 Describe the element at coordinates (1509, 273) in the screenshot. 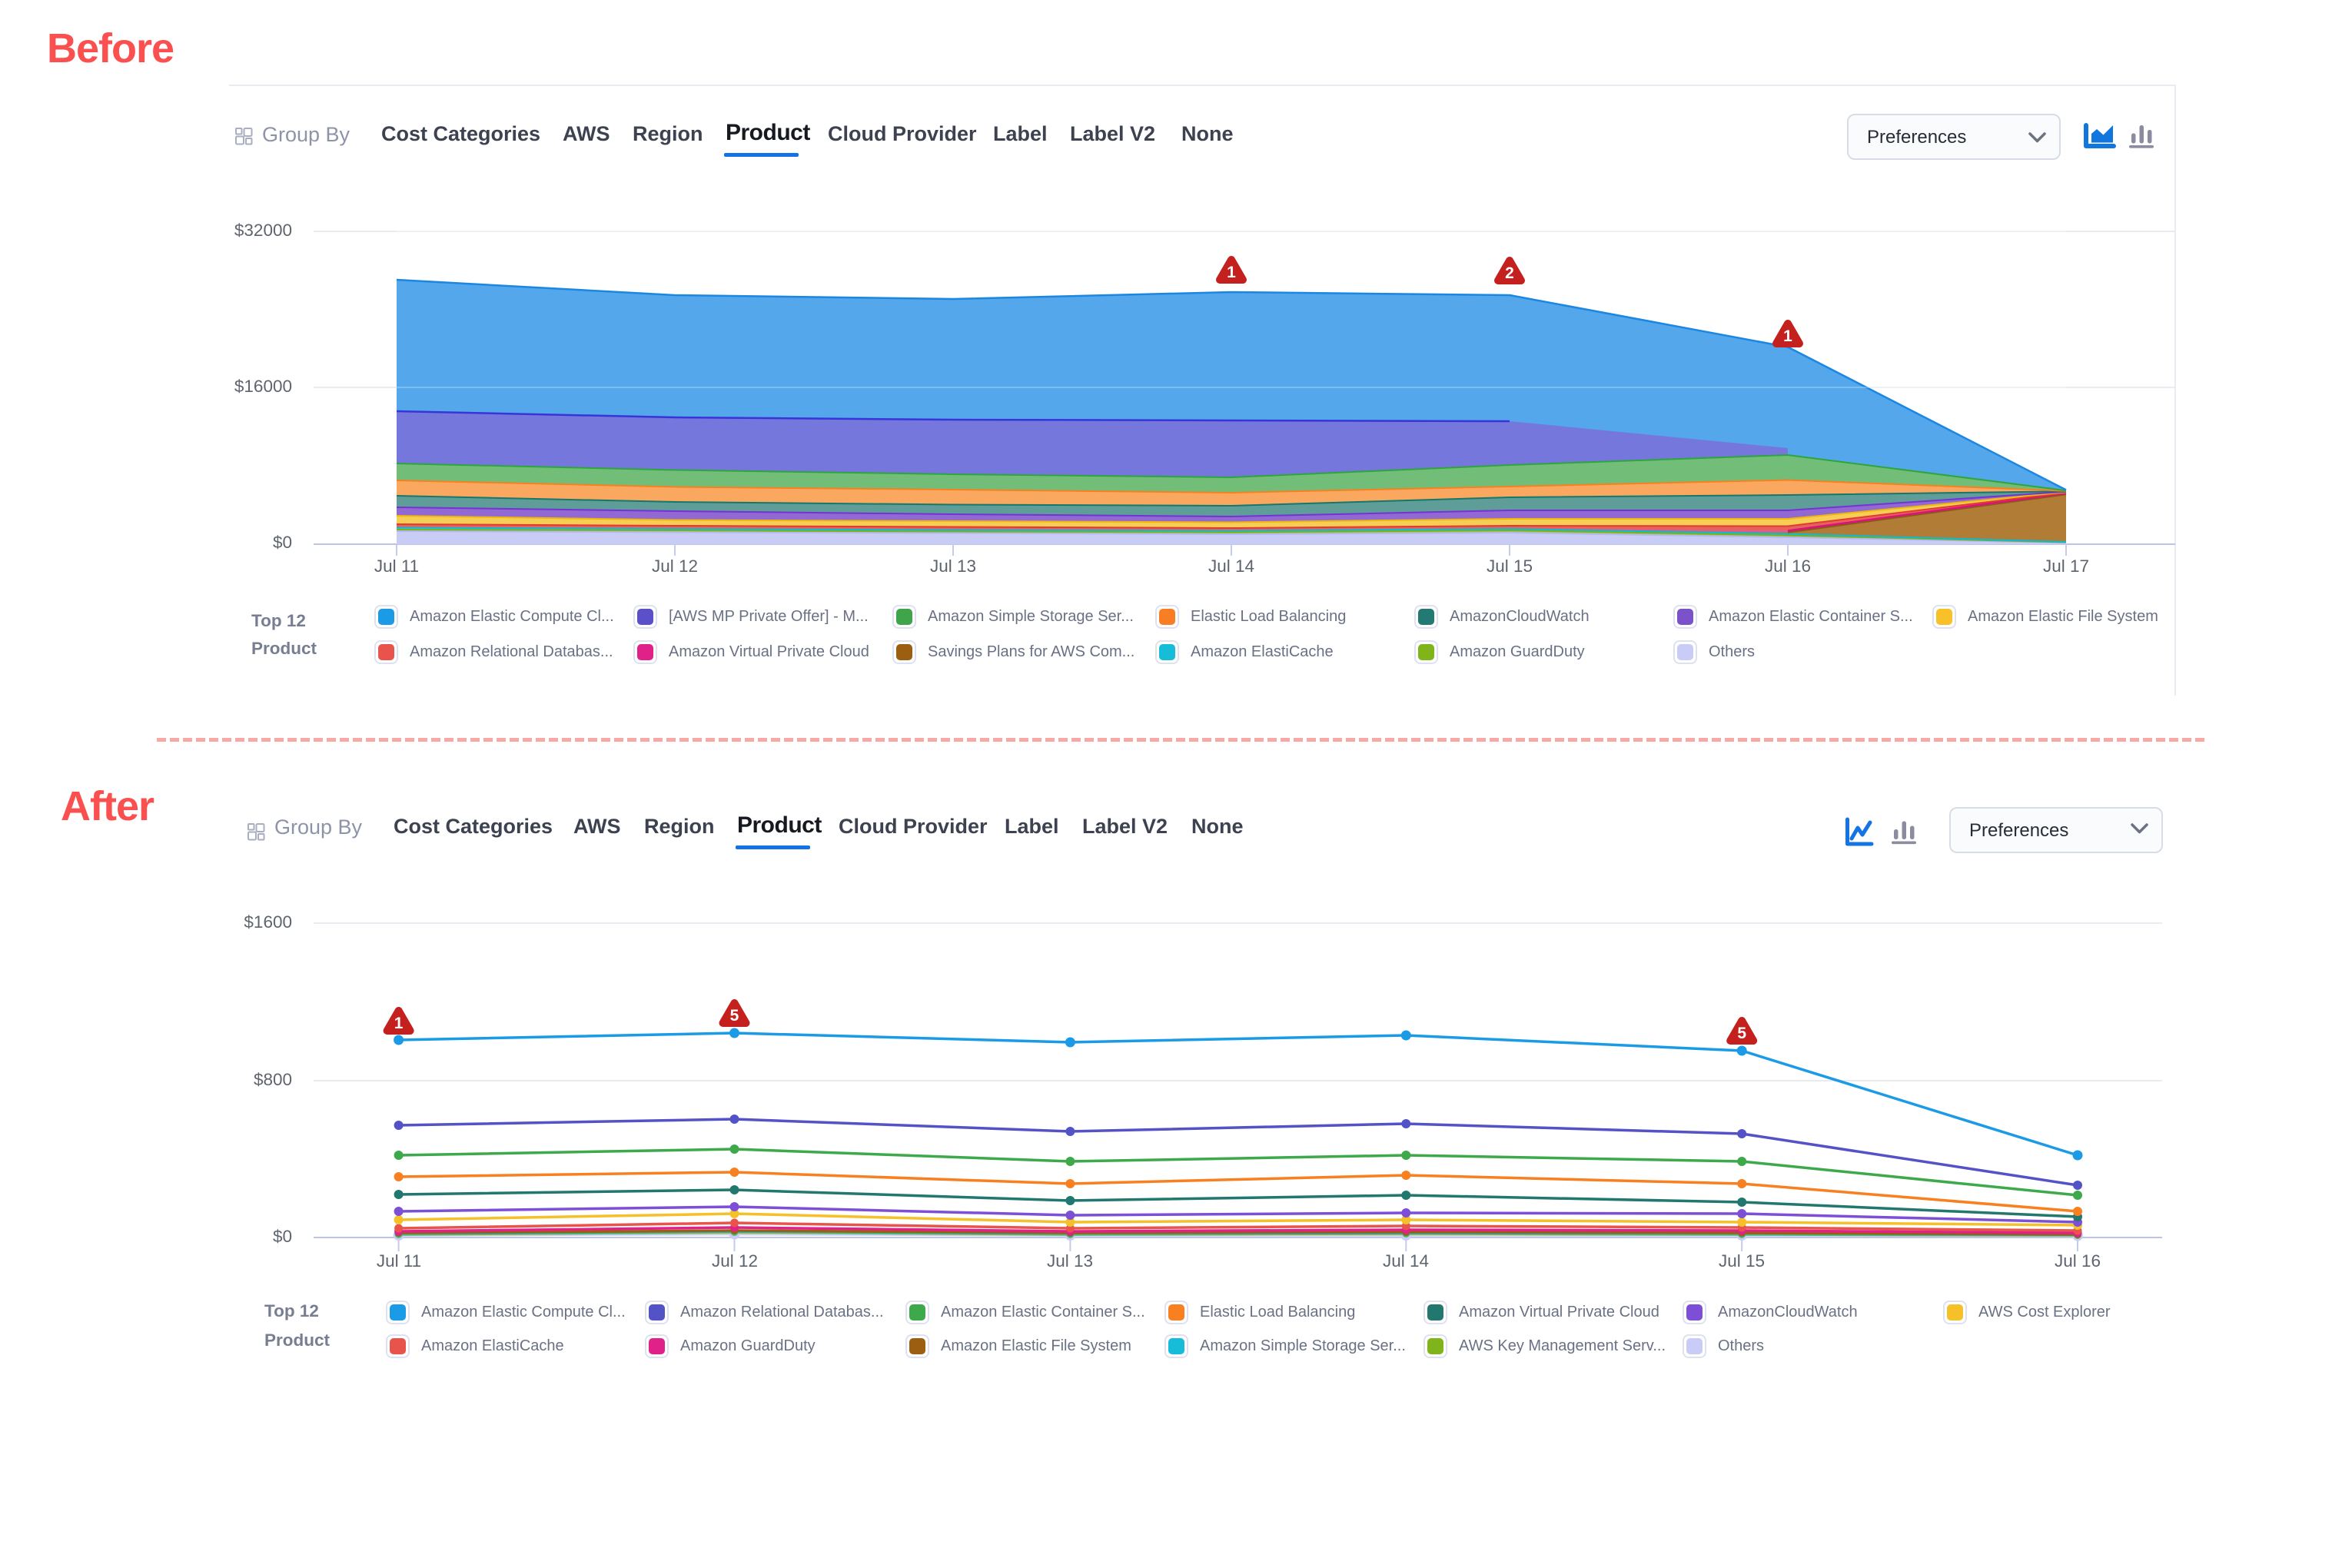

I see `svg-text: 2` at that location.